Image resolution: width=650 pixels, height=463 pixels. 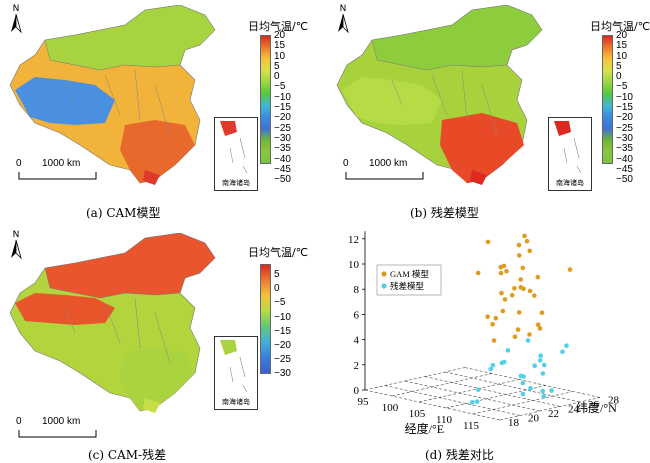 What do you see at coordinates (594, 405) in the screenshot?
I see `y-tick-label: 26` at bounding box center [594, 405].